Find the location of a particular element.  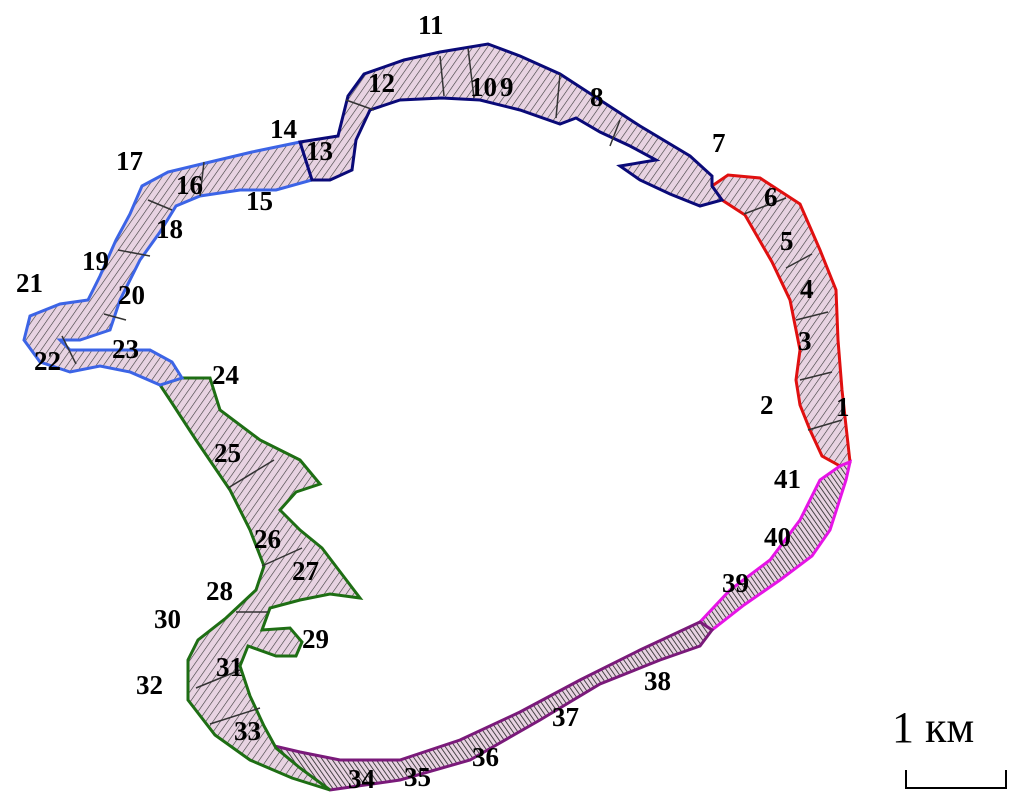

segment-label-10: 10 is located at coordinates (483, 87).